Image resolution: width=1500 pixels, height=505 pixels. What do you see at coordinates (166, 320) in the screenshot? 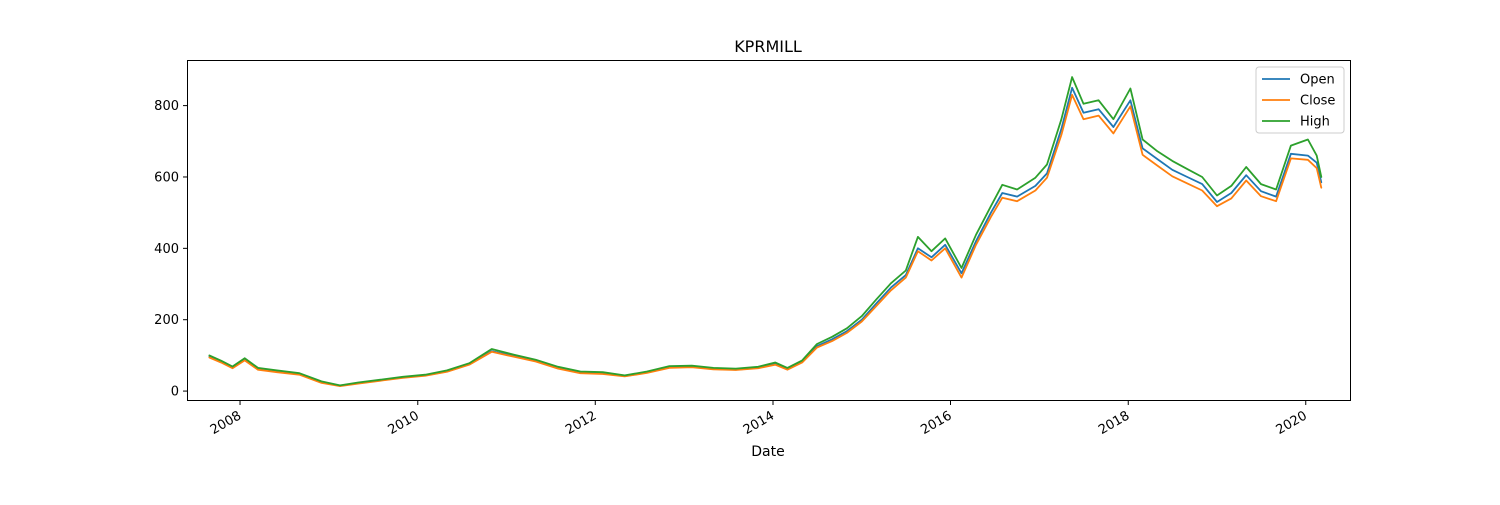
I see `y-tick-label: 200` at bounding box center [166, 320].